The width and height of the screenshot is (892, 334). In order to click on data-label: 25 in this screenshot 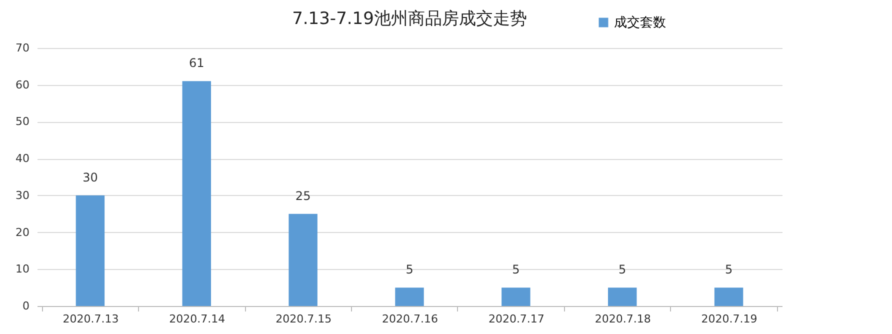, I will do `click(303, 195)`.